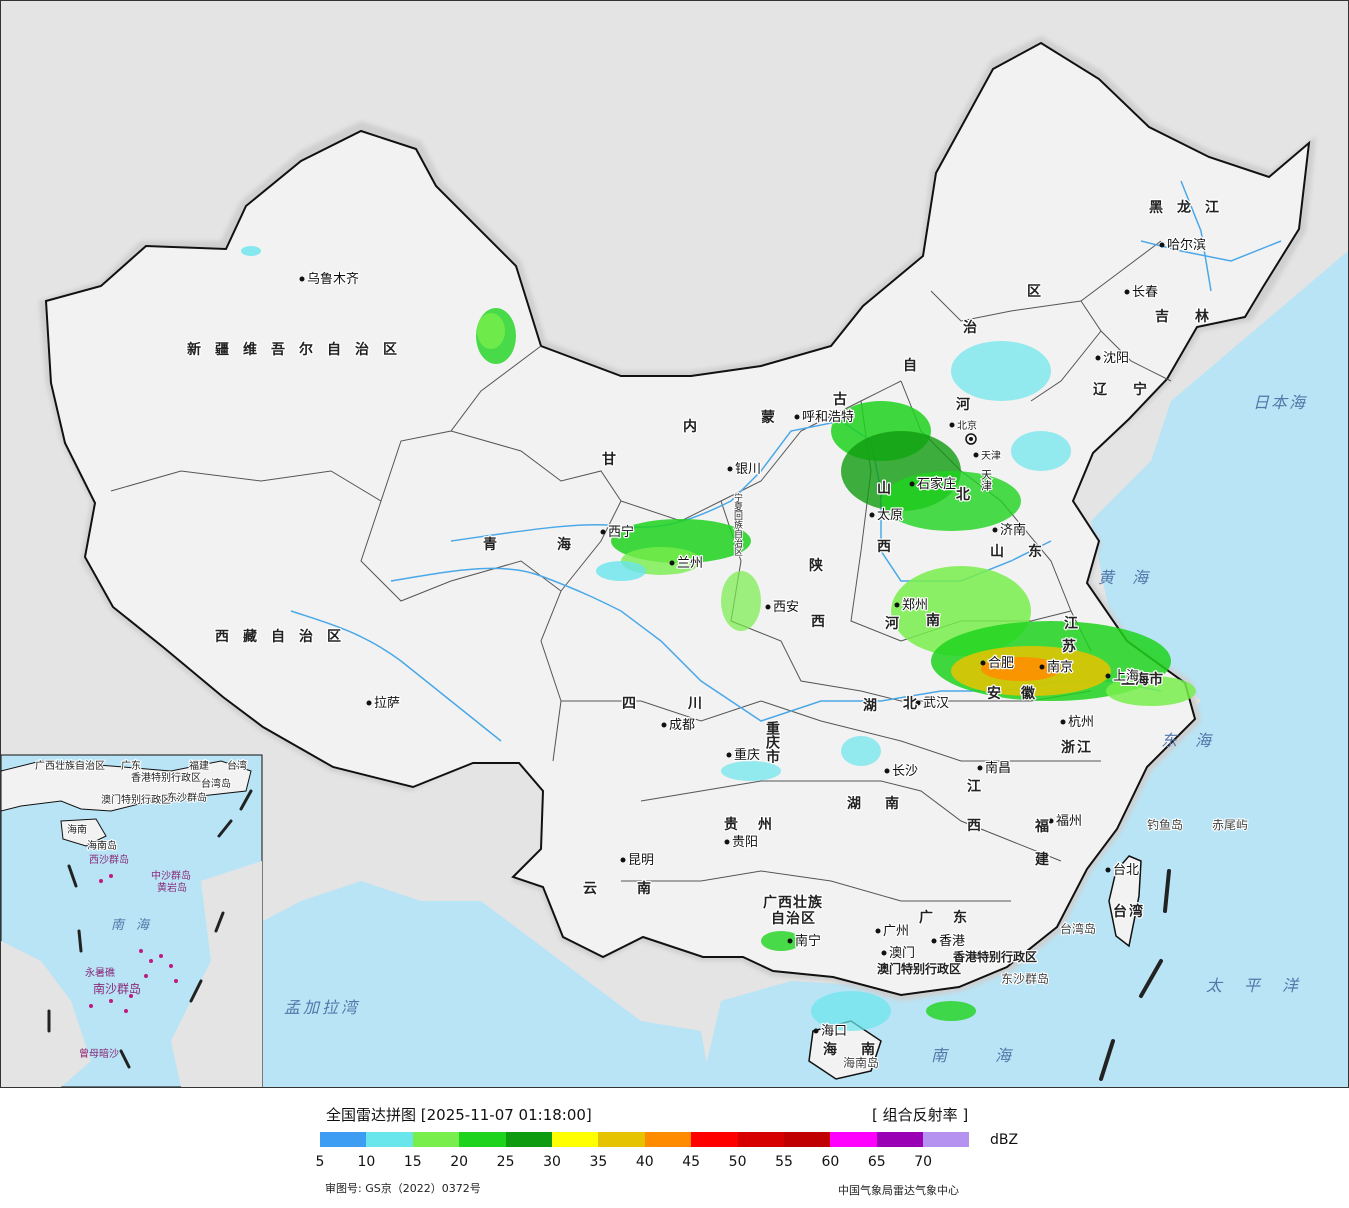  I want to click on province-label-neimenggu: 区, so click(1041, 292).